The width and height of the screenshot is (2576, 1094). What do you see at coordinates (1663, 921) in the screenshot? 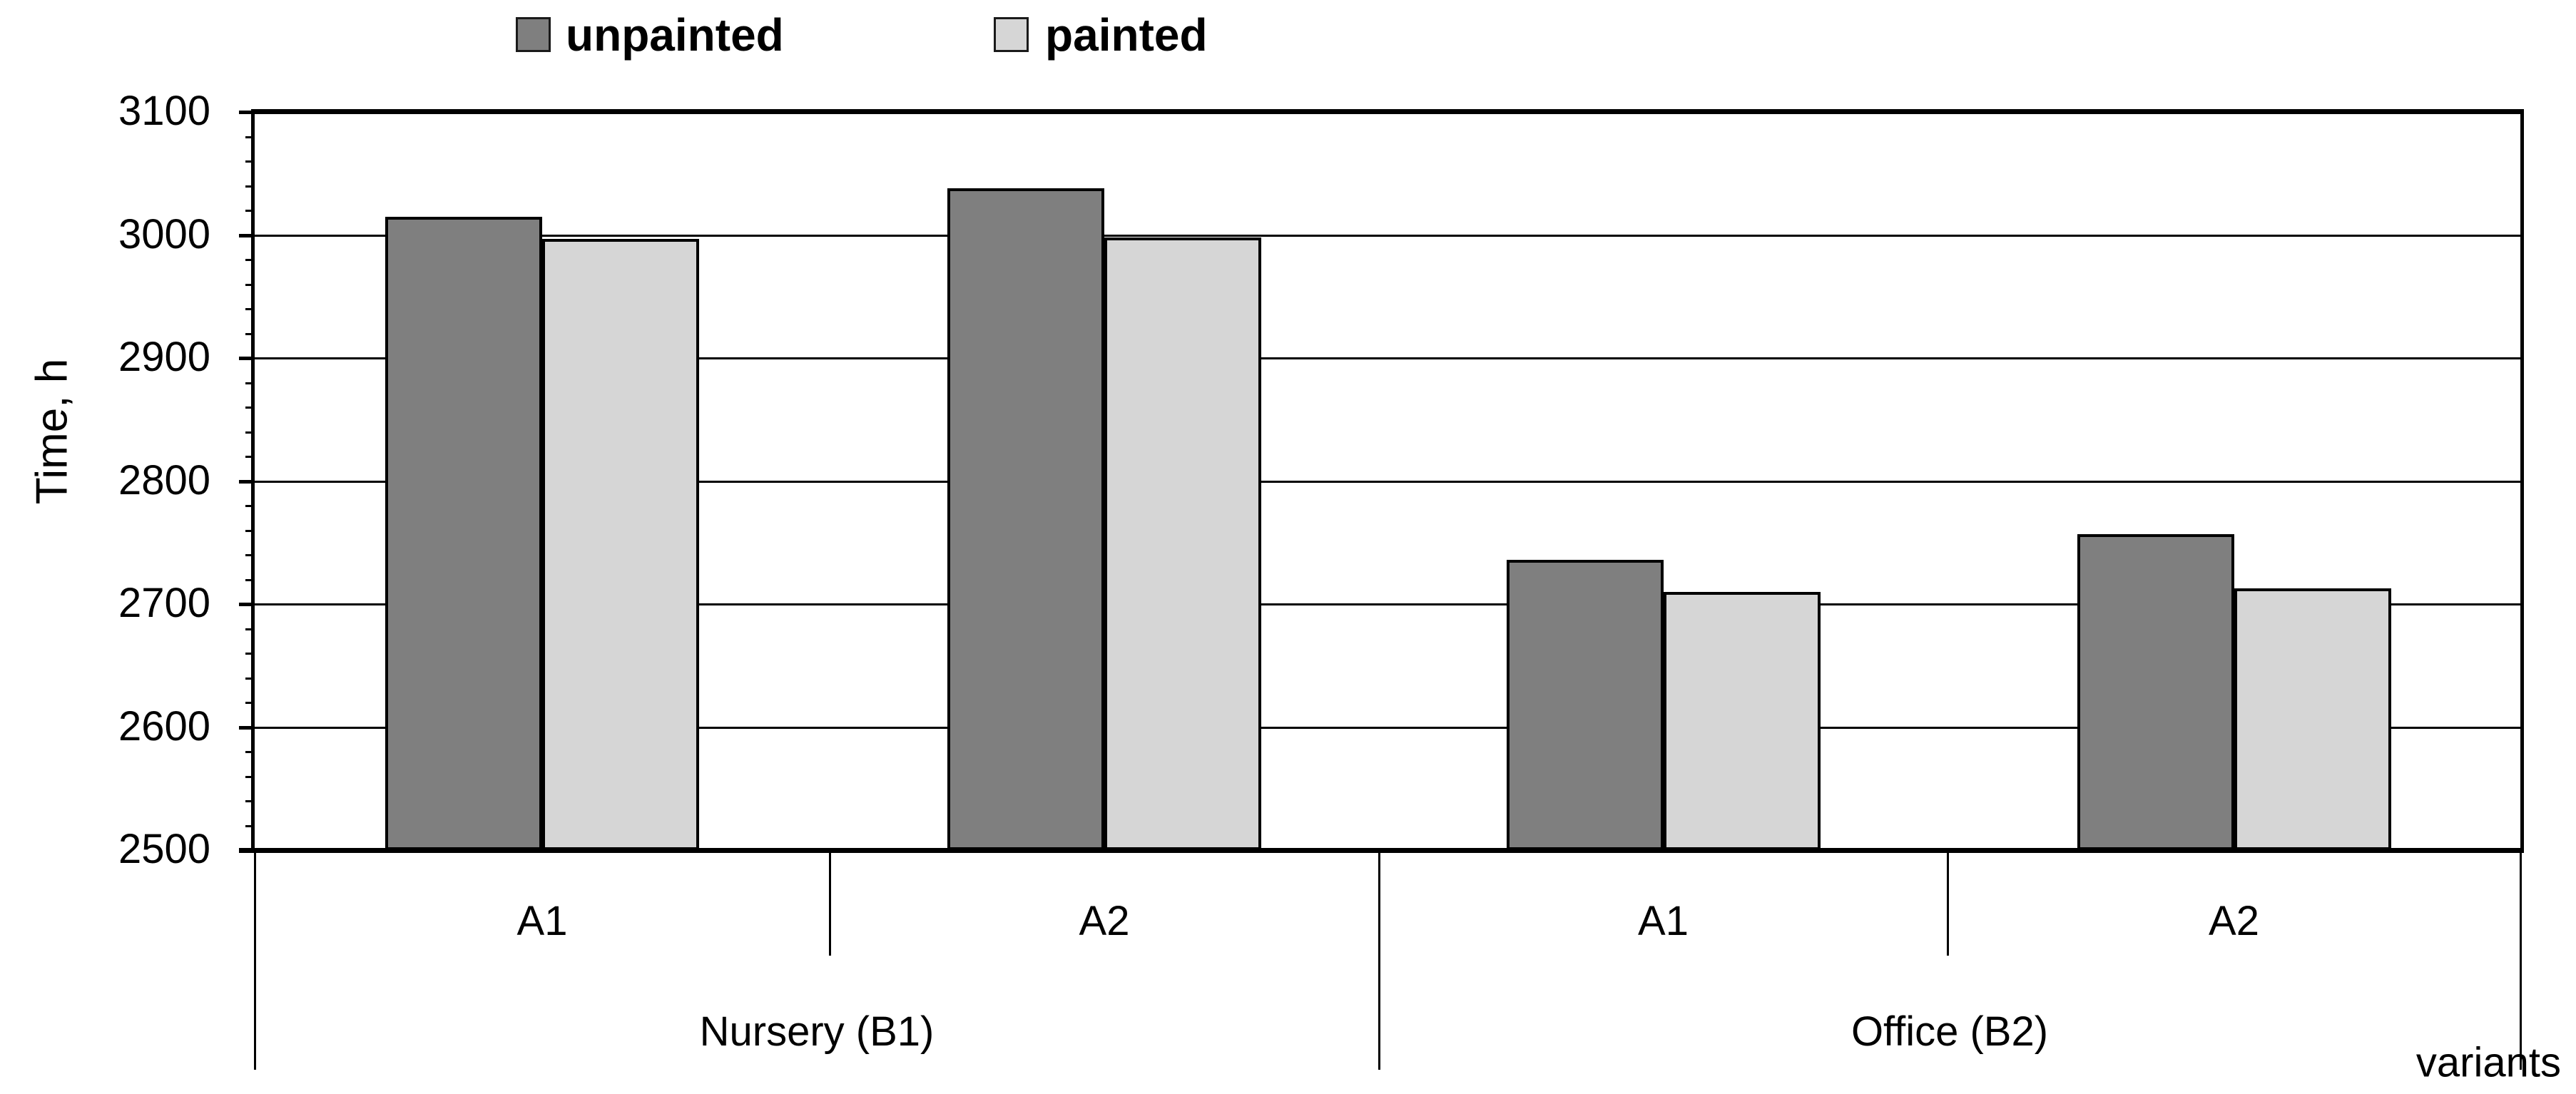
I see `category-label-2: A1` at bounding box center [1663, 921].